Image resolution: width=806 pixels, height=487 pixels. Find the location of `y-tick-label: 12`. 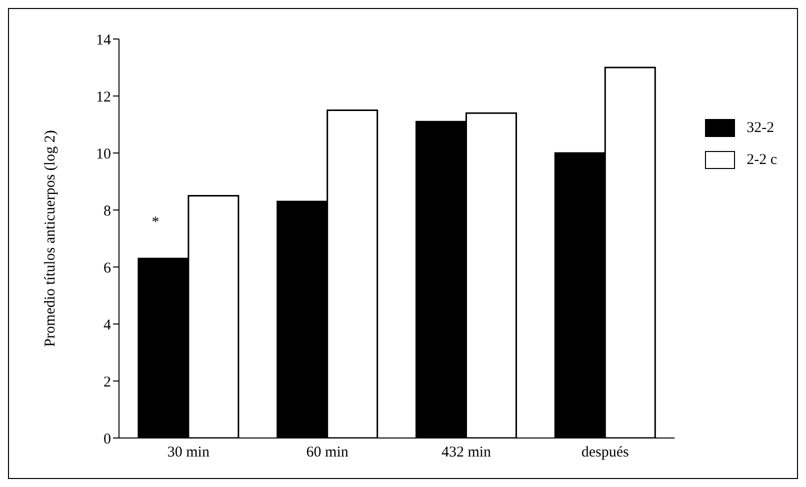

y-tick-label: 12 is located at coordinates (103, 97).